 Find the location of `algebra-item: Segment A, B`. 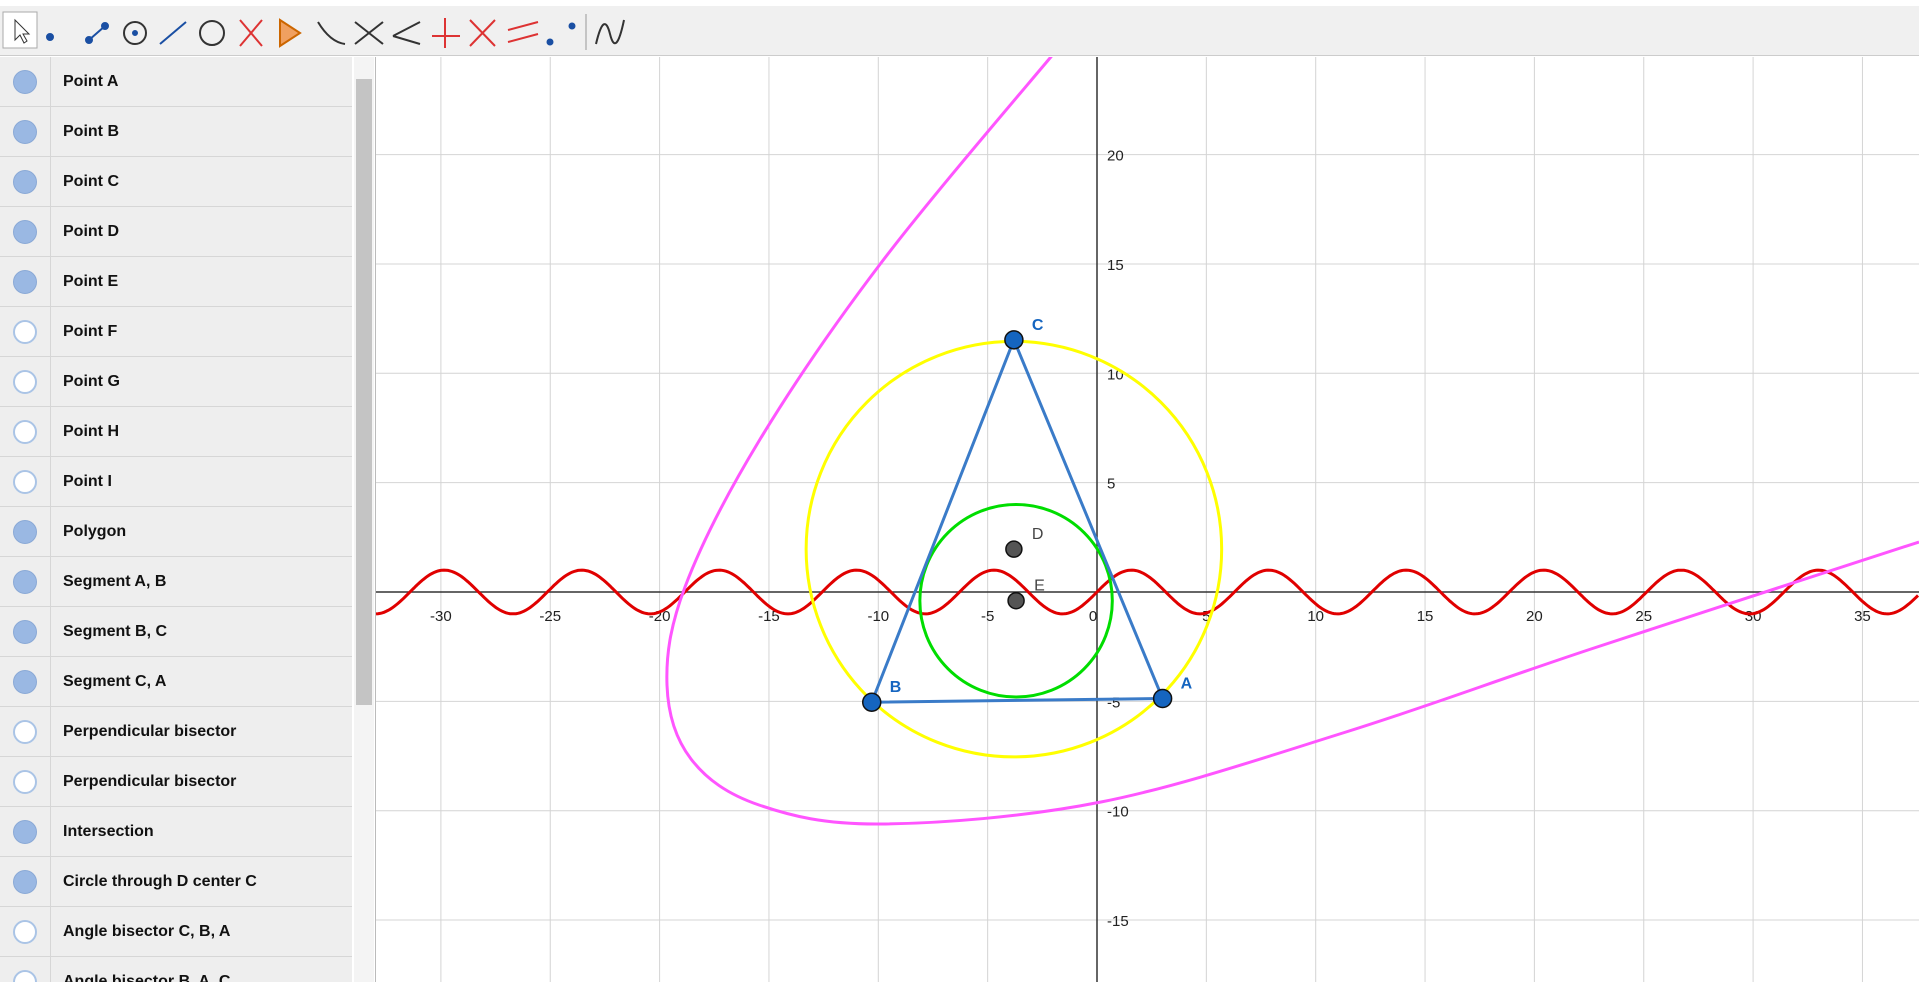

algebra-item: Segment A, B is located at coordinates (176, 582).